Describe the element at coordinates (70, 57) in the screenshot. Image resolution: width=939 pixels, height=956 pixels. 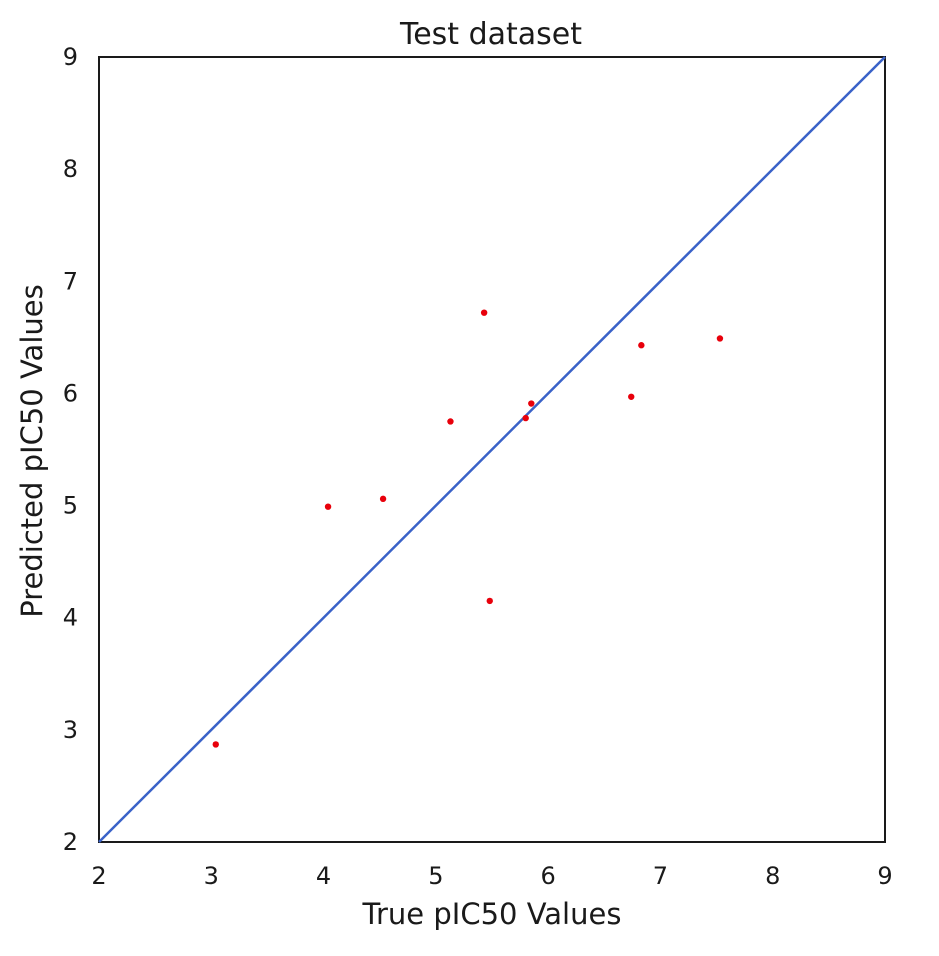
I see `y-tick-label: 9` at that location.